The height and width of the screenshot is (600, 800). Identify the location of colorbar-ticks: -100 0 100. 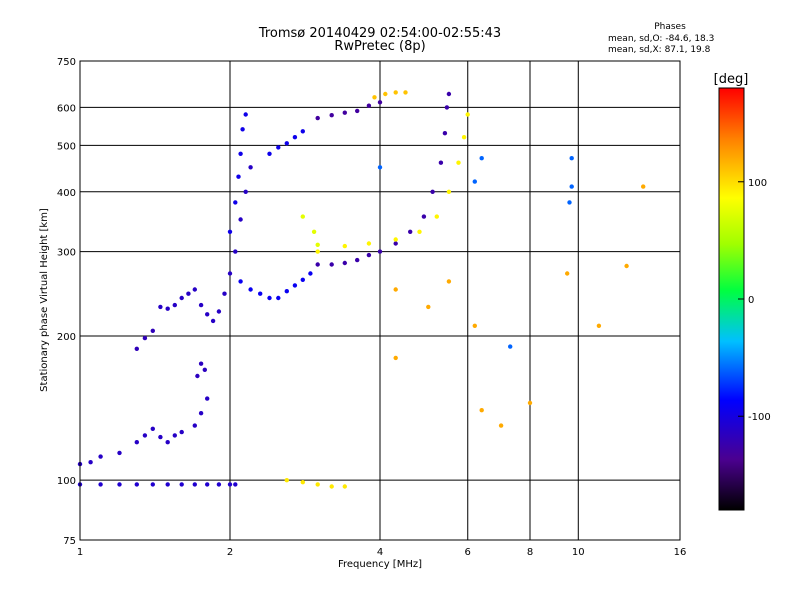
(754, 300).